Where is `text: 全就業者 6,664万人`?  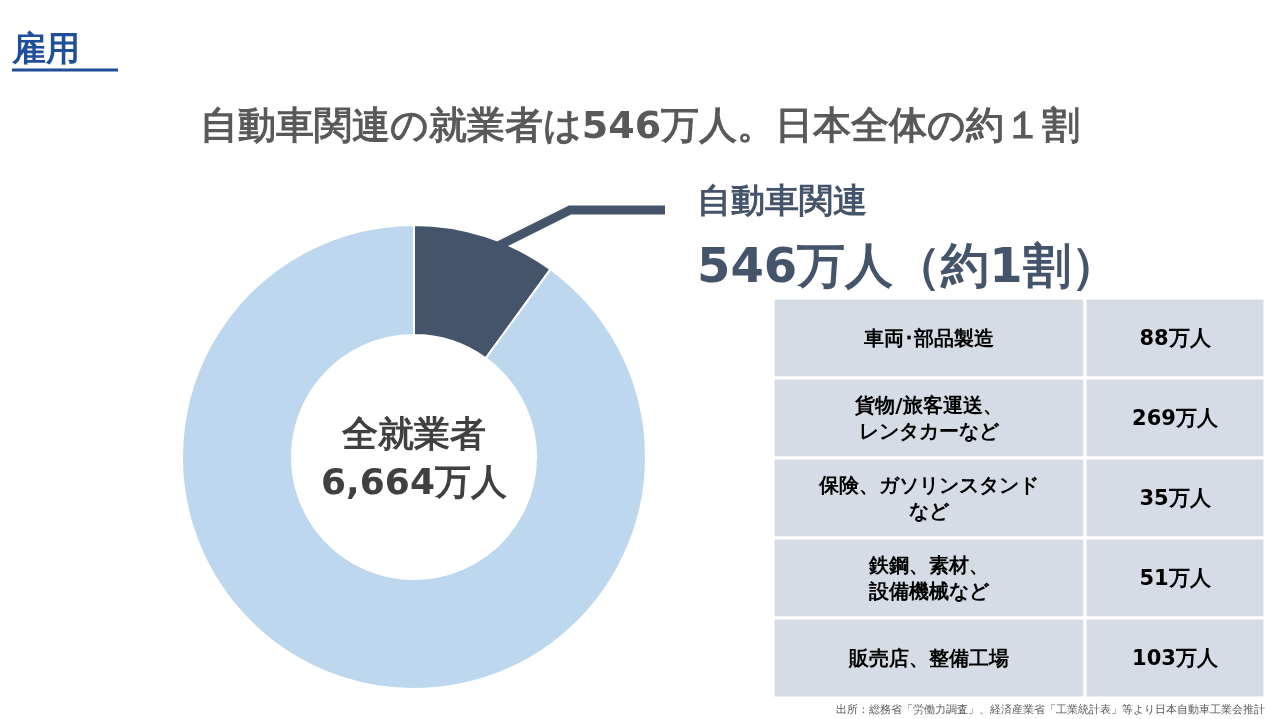
text: 全就業者 6,664万人 is located at coordinates (414, 457).